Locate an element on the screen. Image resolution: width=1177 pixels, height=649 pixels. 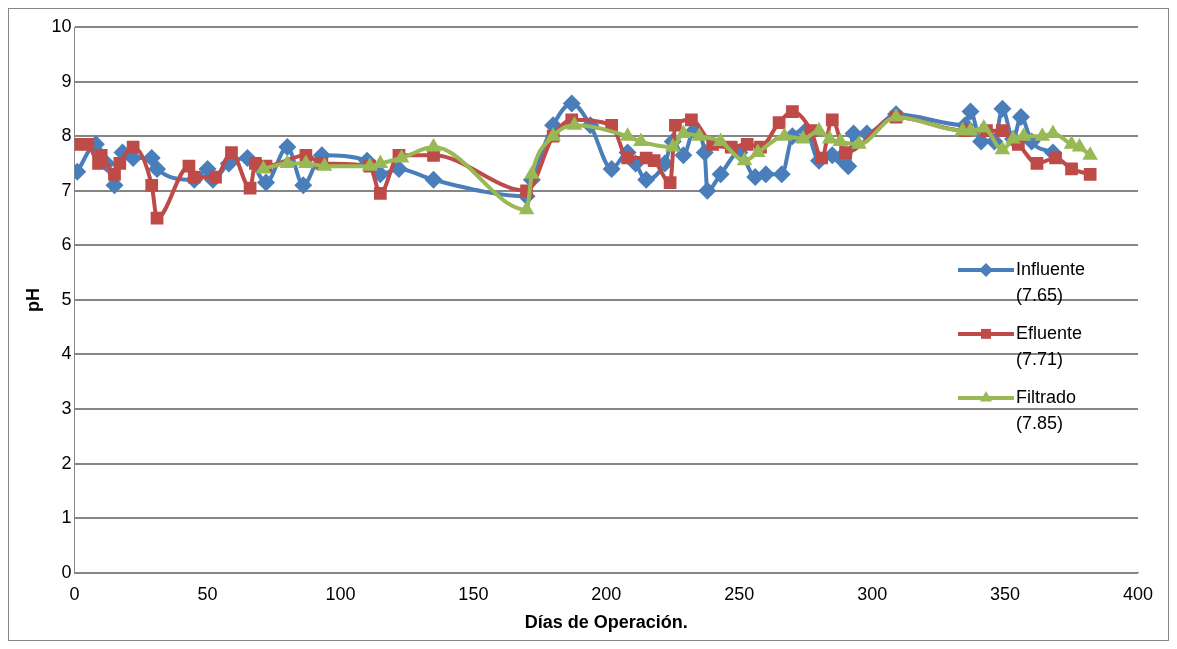
x-axis-title: Días de Operación. is located at coordinates (606, 622).